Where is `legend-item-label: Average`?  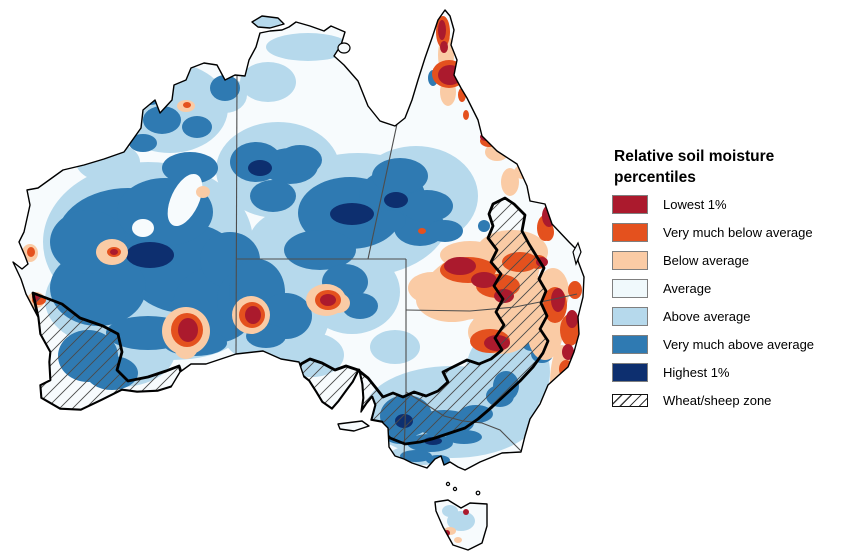 legend-item-label: Average is located at coordinates (687, 288).